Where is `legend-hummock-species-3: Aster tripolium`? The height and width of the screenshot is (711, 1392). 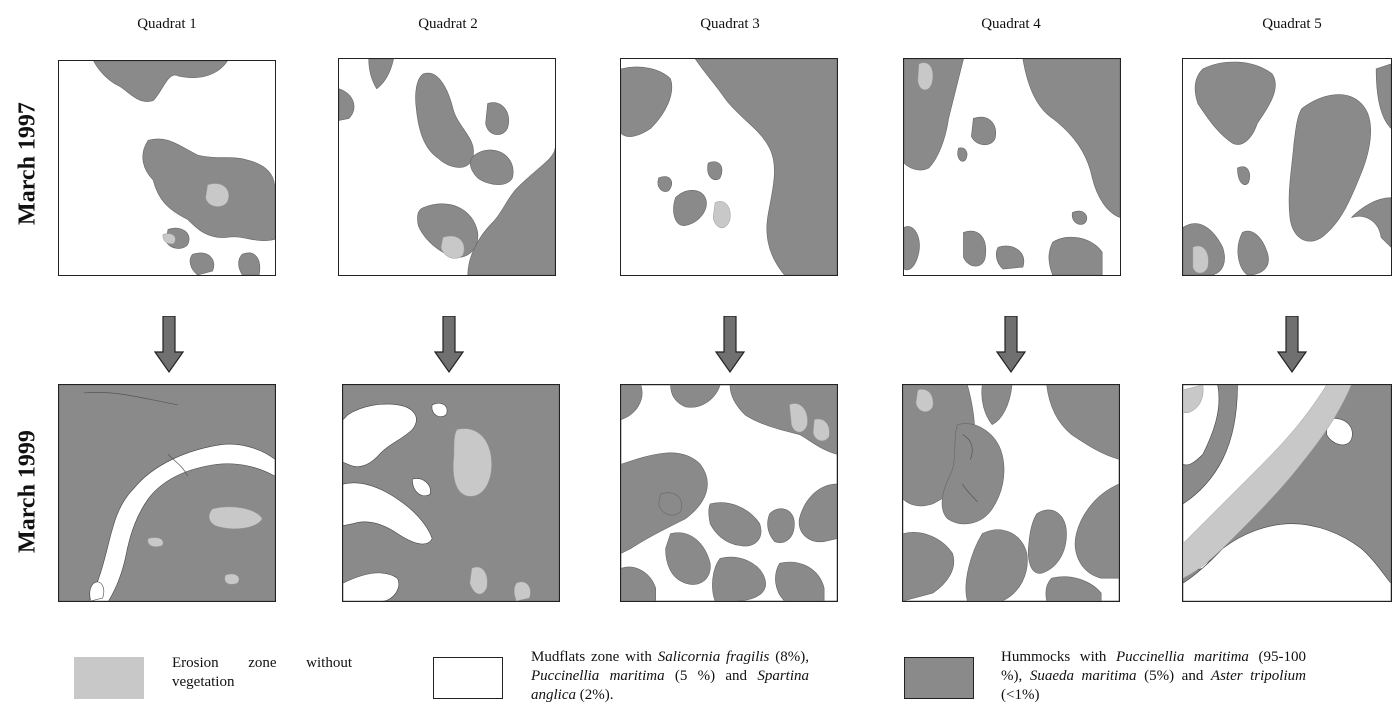
legend-hummock-species-3: Aster tripolium is located at coordinates (1258, 676).